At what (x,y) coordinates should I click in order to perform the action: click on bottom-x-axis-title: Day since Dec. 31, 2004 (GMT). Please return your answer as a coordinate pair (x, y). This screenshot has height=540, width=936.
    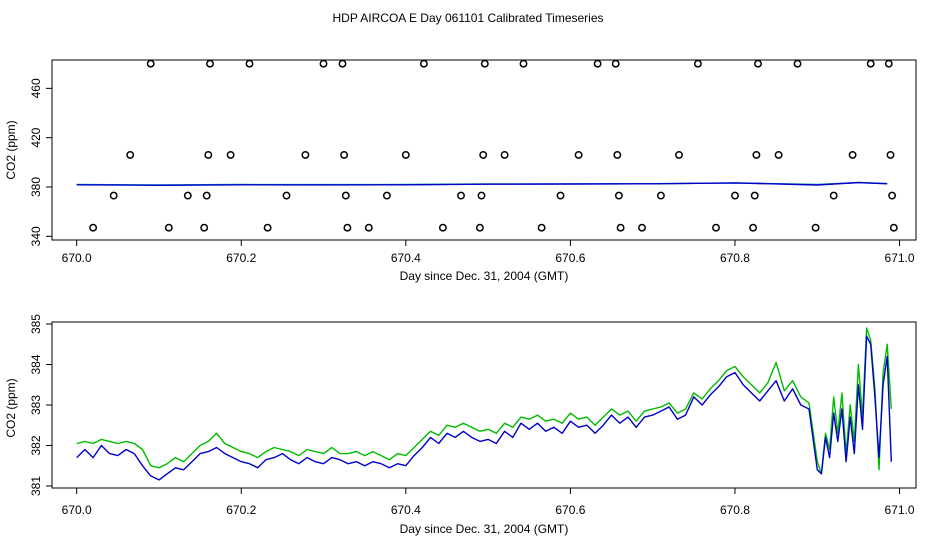
    Looking at the image, I should click on (484, 529).